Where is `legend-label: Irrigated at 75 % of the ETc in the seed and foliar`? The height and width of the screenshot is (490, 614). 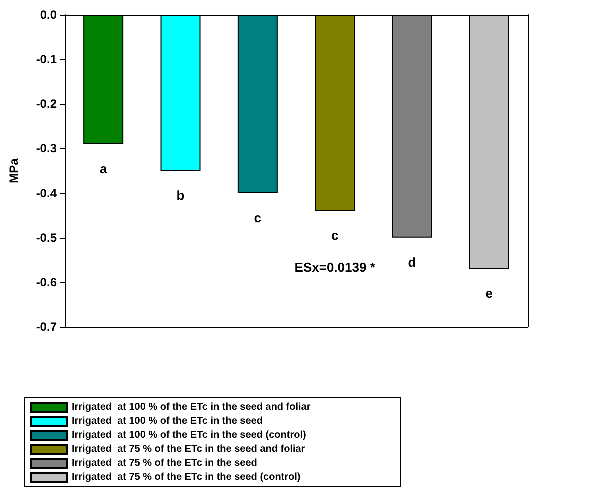
legend-label: Irrigated at 75 % of the ETc in the seed and foliar is located at coordinates (189, 449).